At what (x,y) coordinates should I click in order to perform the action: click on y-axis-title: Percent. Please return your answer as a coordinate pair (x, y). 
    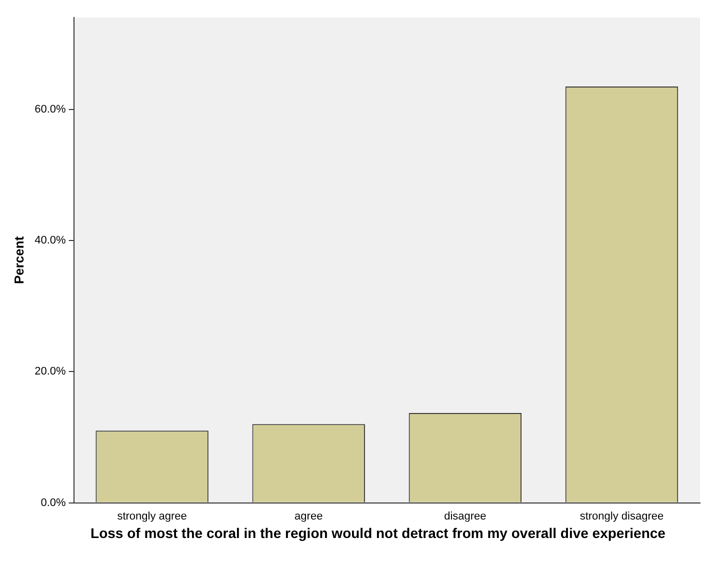
    Looking at the image, I should click on (18, 260).